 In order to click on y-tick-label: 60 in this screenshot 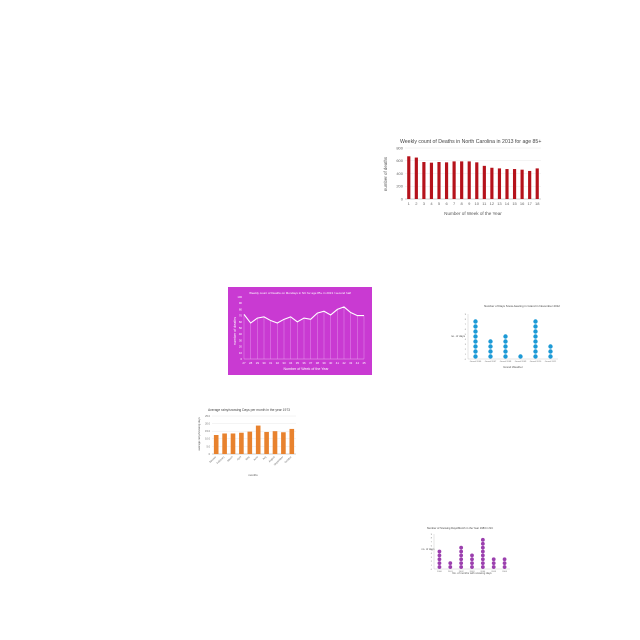, I will do `click(241, 322)`.